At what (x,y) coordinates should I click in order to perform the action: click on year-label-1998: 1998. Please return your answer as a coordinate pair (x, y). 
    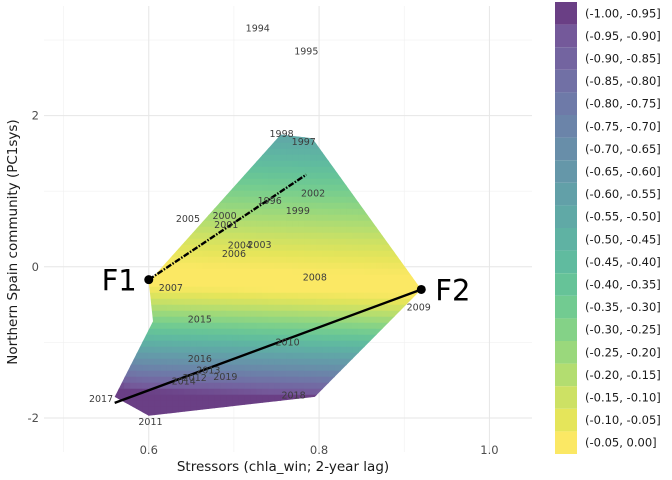
    Looking at the image, I should click on (282, 134).